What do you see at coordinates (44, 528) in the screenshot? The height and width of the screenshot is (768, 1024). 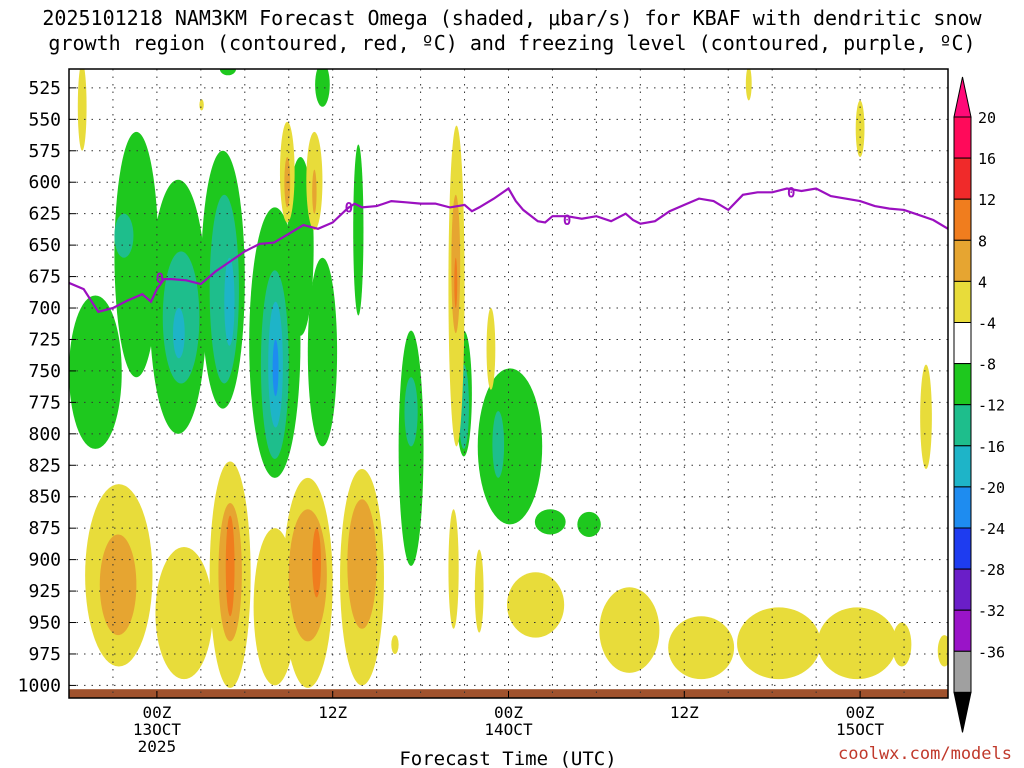 I see `y-tick-label-875: 875` at bounding box center [44, 528].